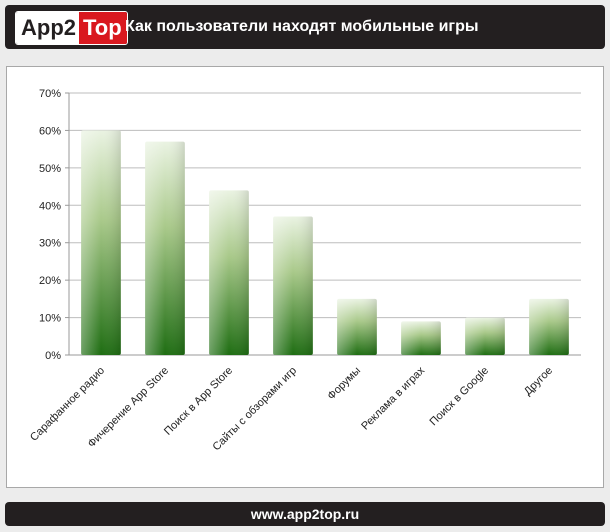 The image size is (610, 532). What do you see at coordinates (53, 356) in the screenshot?
I see `y-tick-label: 0%` at bounding box center [53, 356].